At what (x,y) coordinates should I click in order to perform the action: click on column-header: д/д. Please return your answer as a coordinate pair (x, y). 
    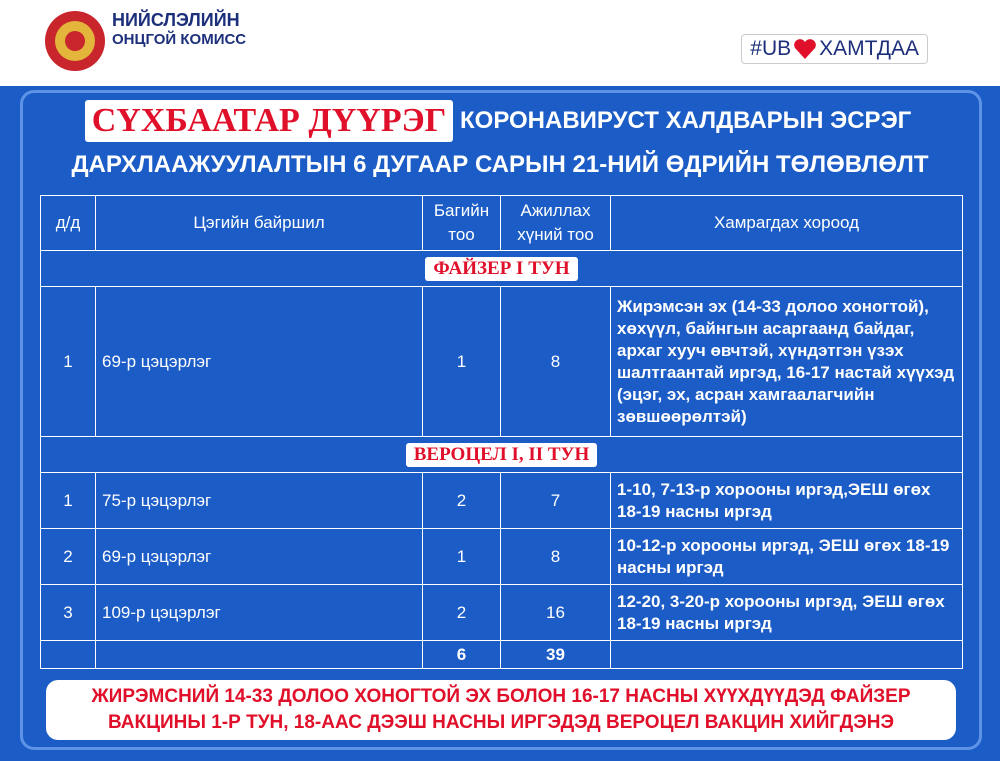
    Looking at the image, I should click on (68, 223).